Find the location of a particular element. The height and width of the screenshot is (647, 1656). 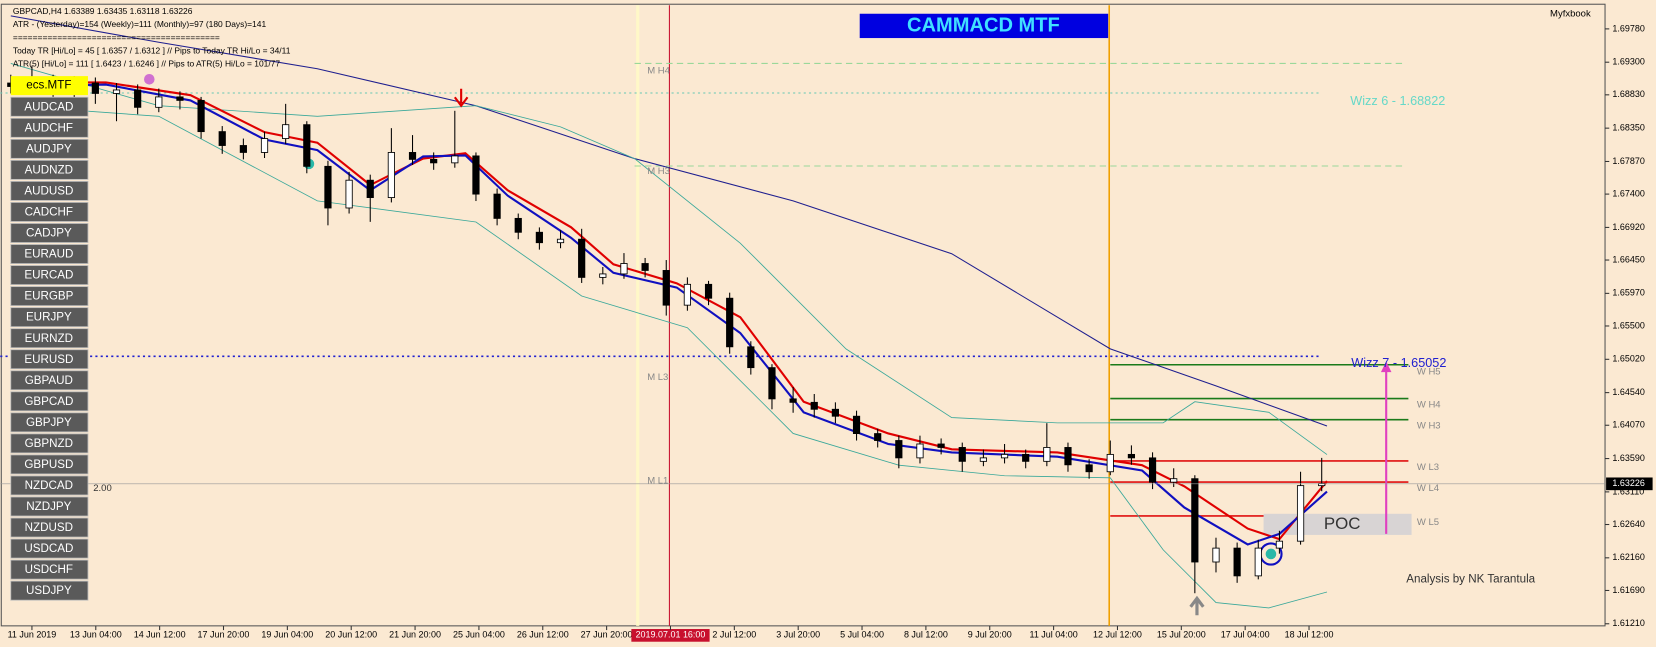

level-label: M L3 is located at coordinates (657, 377).